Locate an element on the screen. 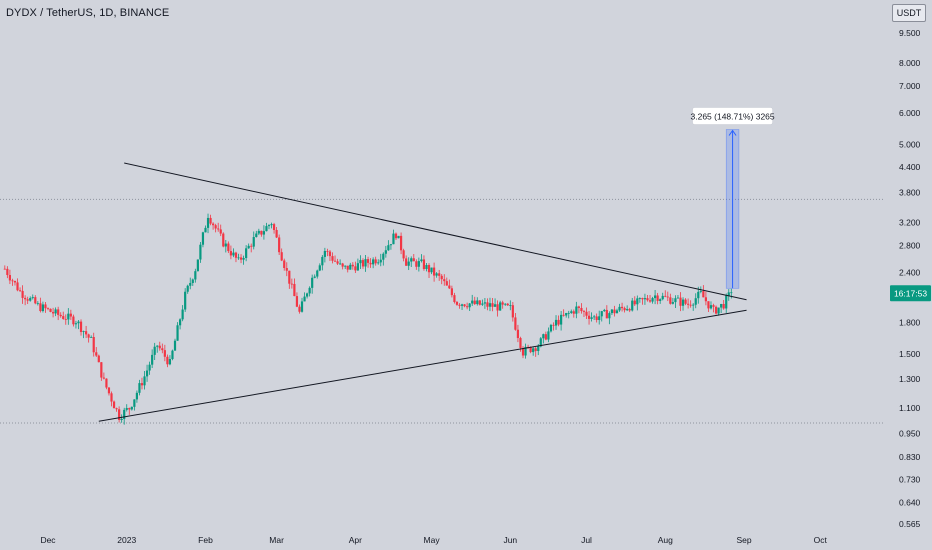  currency-button: USDT is located at coordinates (909, 13).